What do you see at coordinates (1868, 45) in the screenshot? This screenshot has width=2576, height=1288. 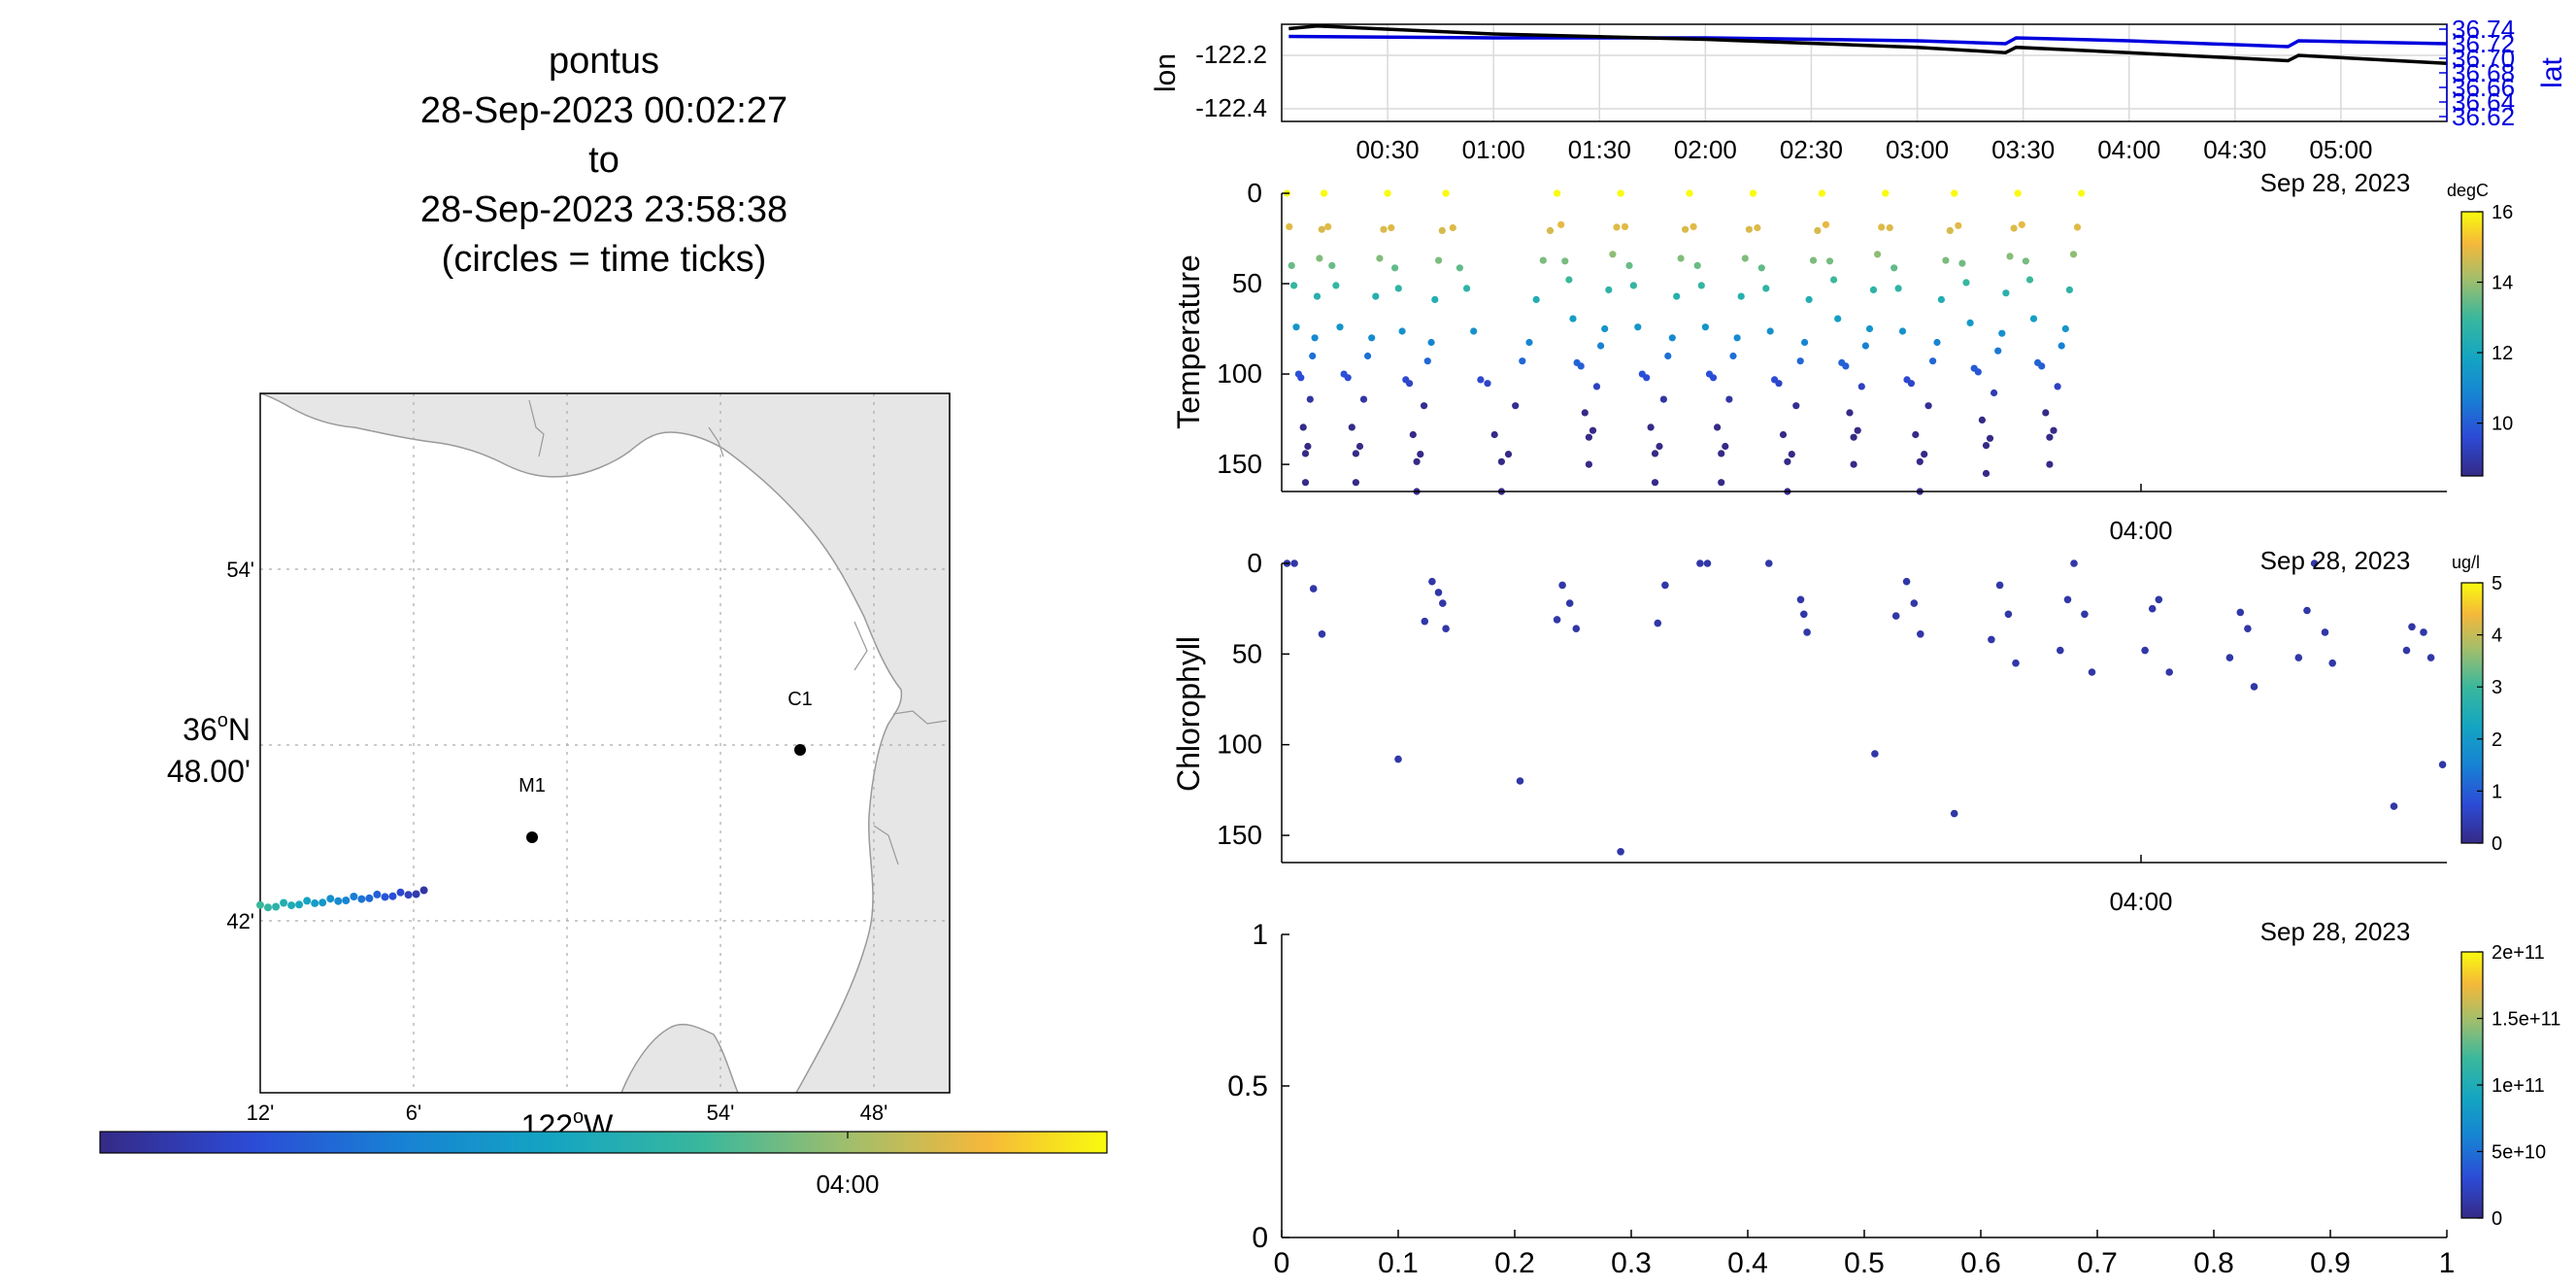 I see `lon-series-line` at bounding box center [1868, 45].